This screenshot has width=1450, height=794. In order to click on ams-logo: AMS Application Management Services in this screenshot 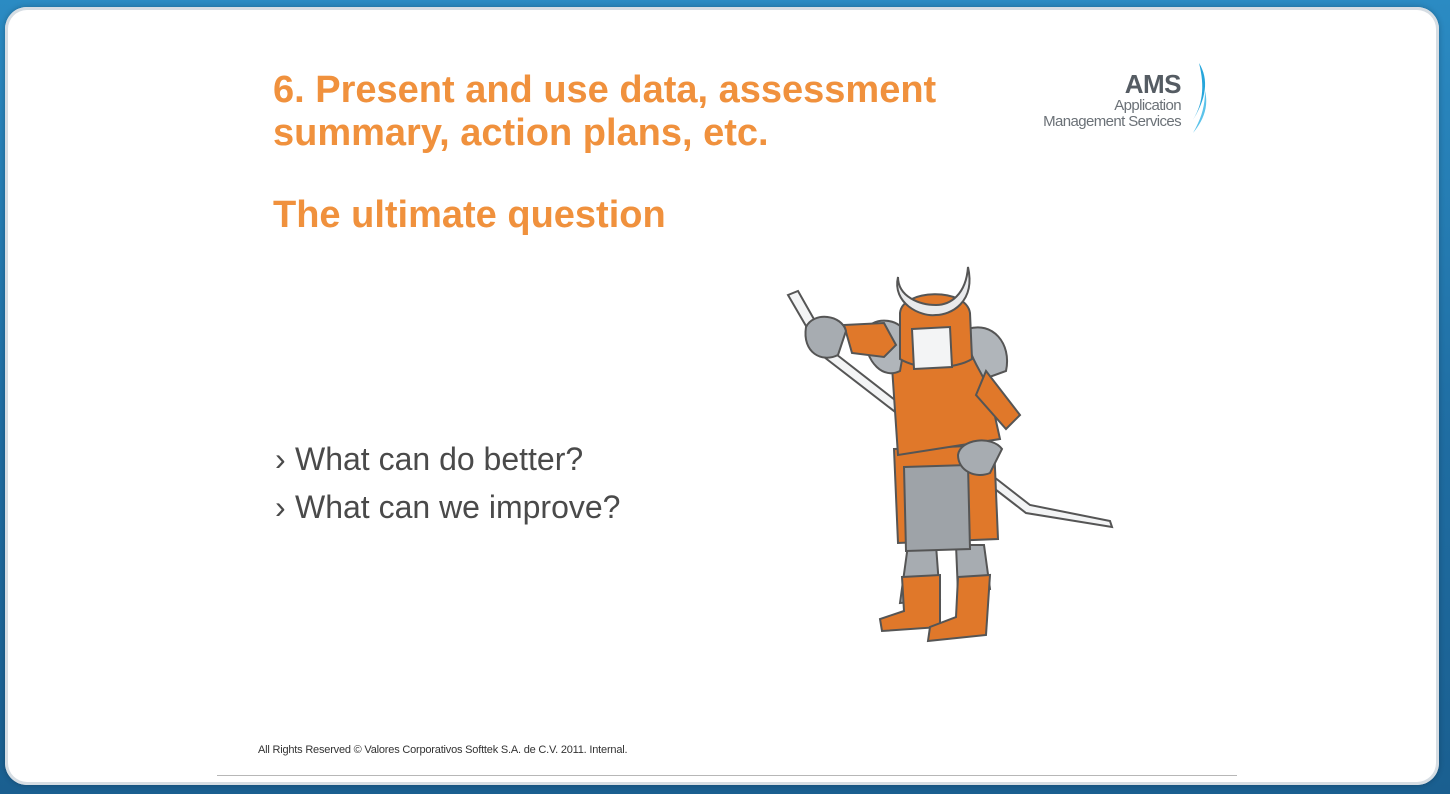, I will do `click(1115, 99)`.